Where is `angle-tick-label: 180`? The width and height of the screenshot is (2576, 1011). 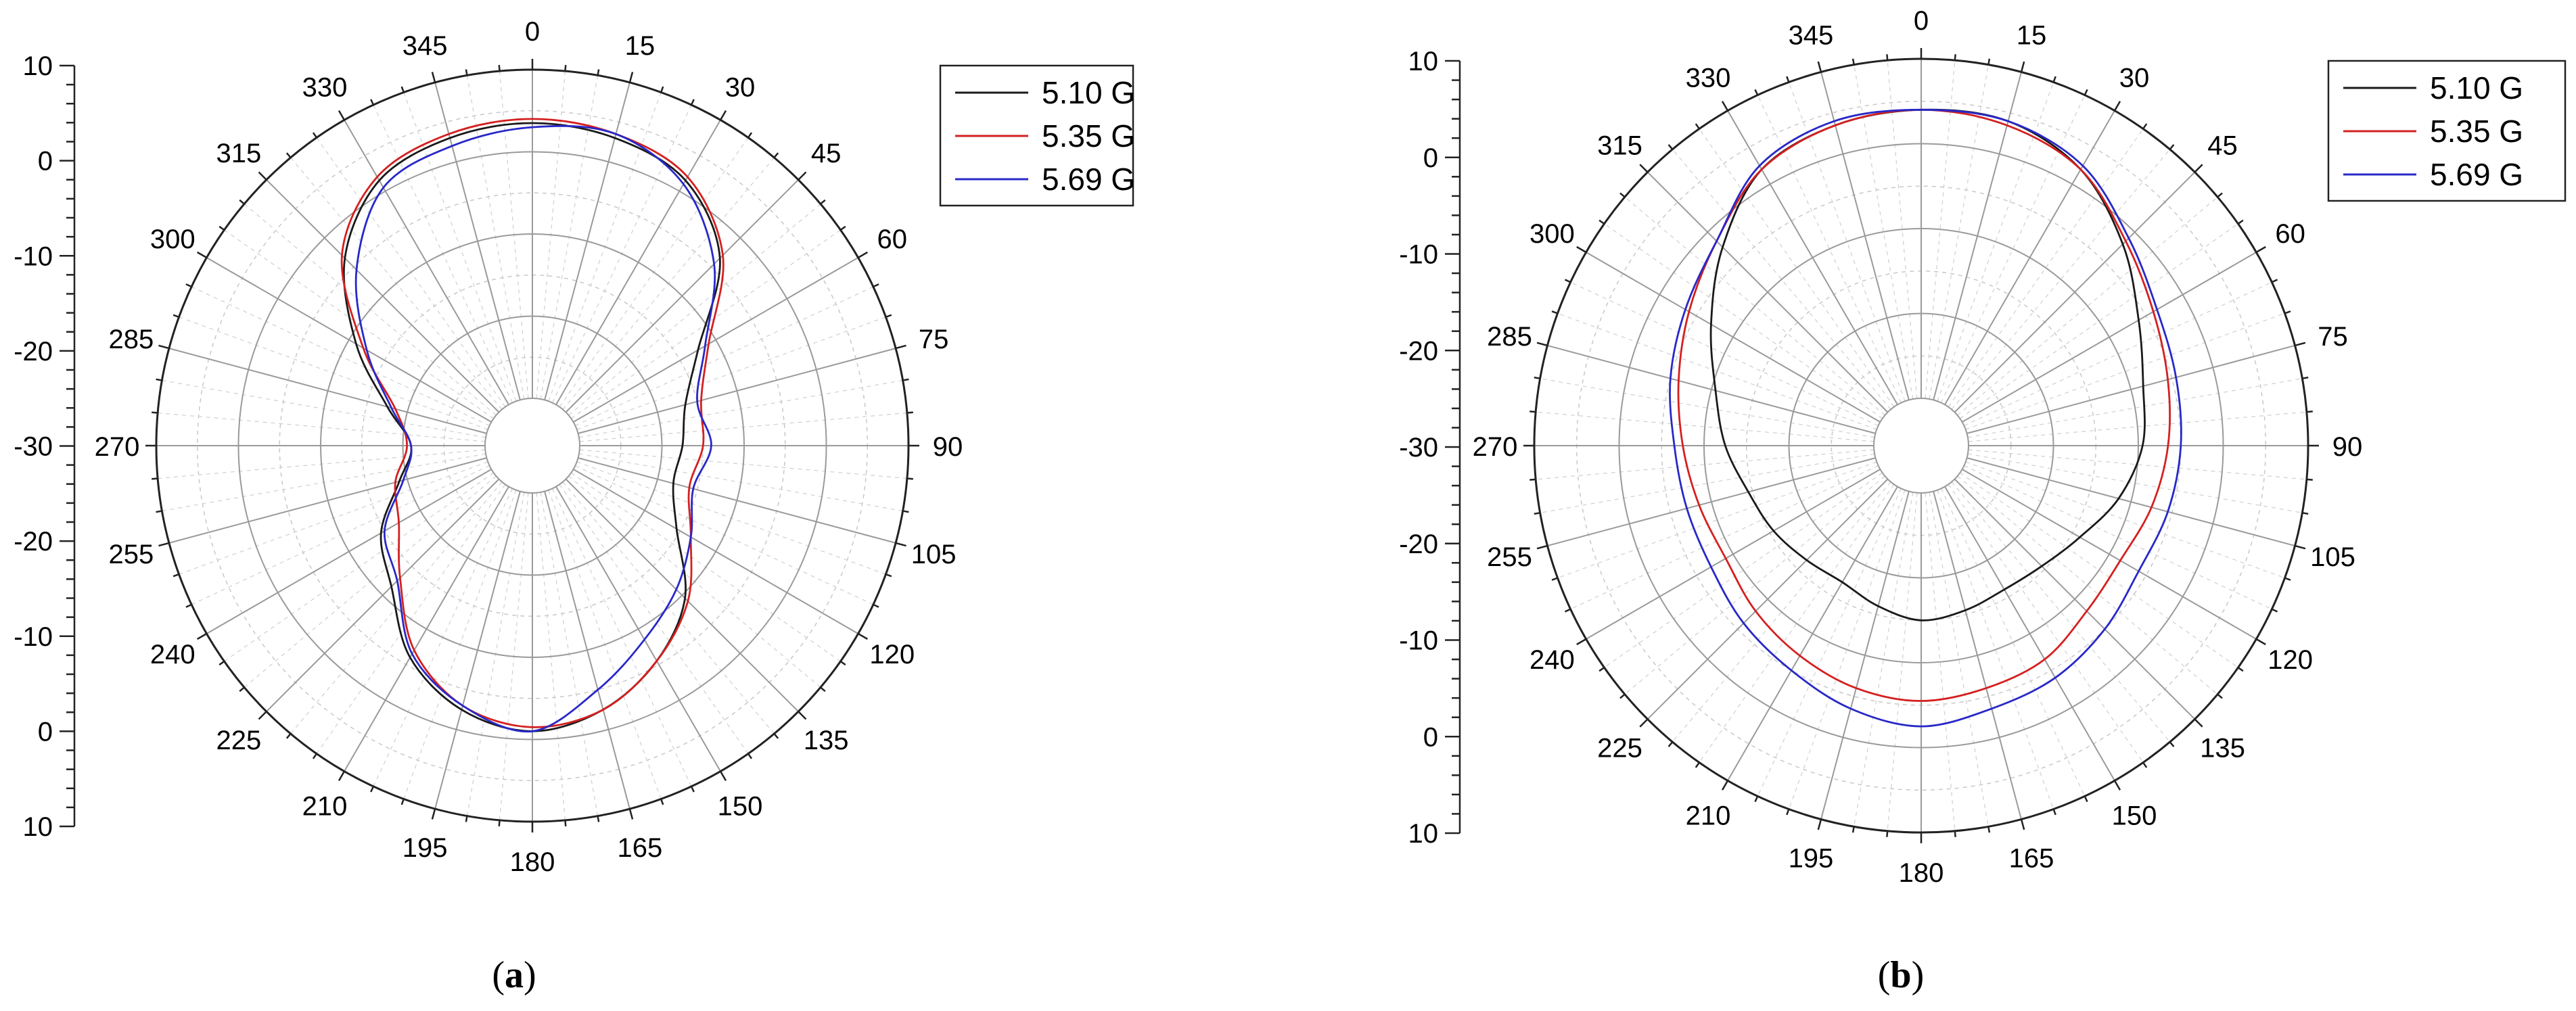 angle-tick-label: 180 is located at coordinates (532, 862).